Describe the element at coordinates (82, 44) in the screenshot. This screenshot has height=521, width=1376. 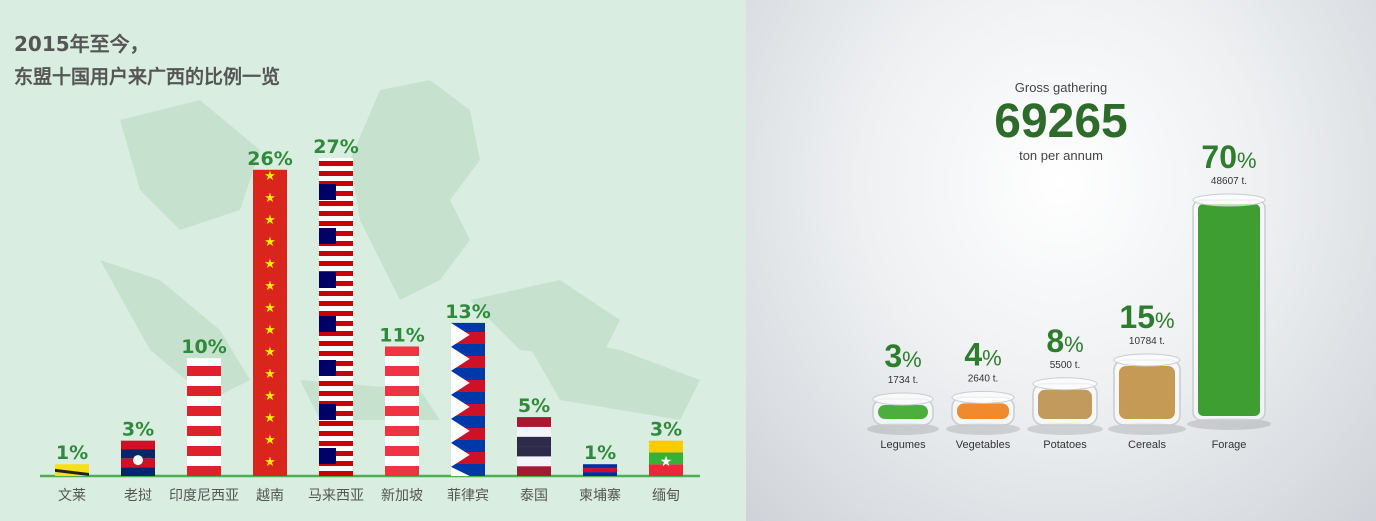
I see `chart-title: 2015年至今，` at that location.